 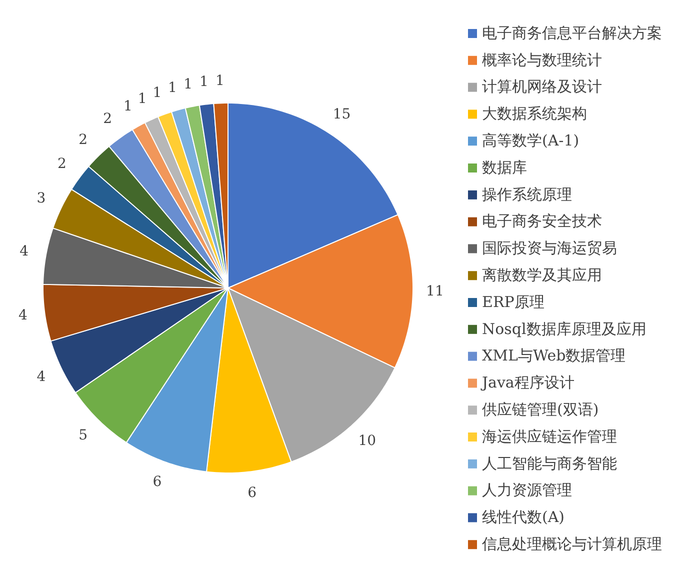 What do you see at coordinates (549, 463) in the screenshot?
I see `legend-label: 人工智能与商务智能` at bounding box center [549, 463].